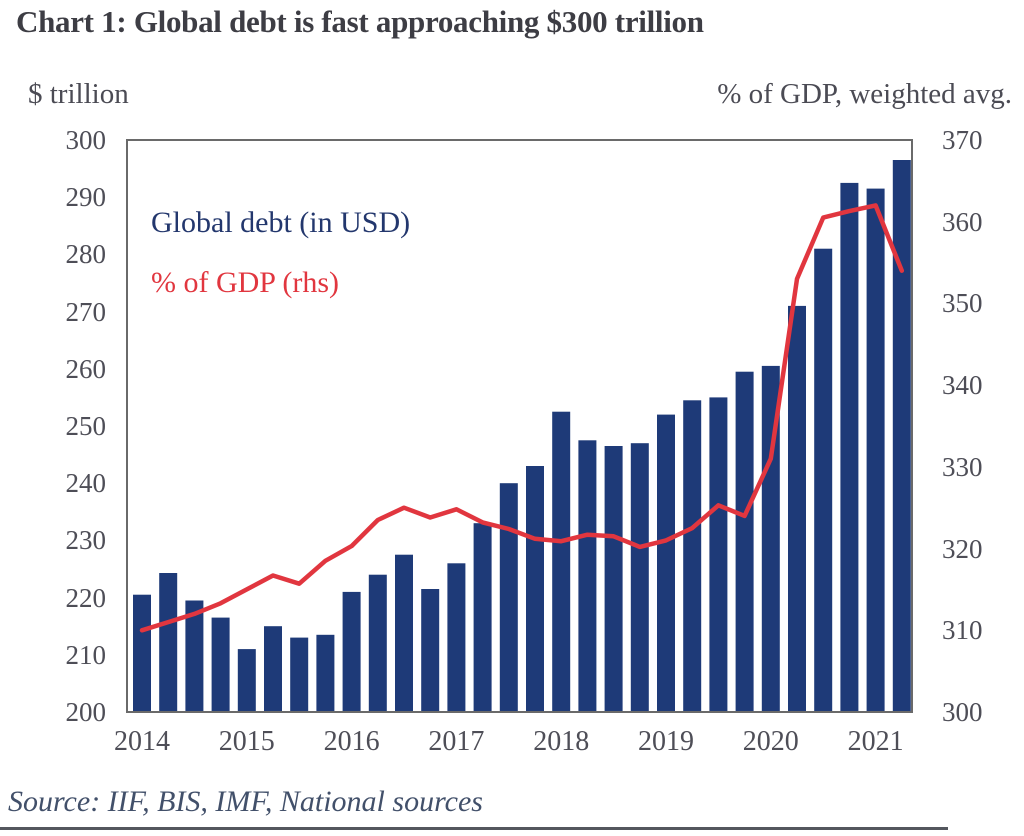  Describe the element at coordinates (142, 741) in the screenshot. I see `year-label-2014: 2014` at that location.